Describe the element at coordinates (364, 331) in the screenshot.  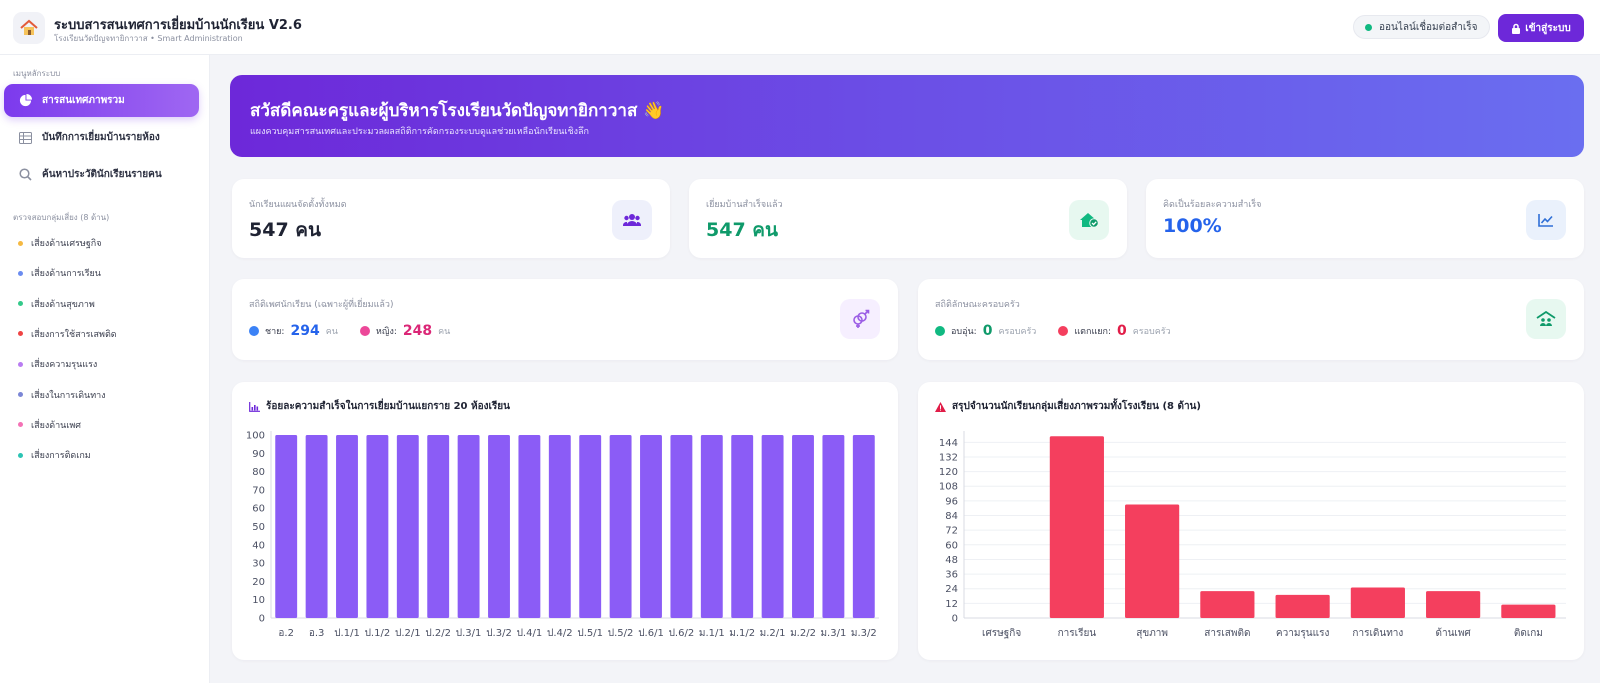
I see `female-dot-icon` at that location.